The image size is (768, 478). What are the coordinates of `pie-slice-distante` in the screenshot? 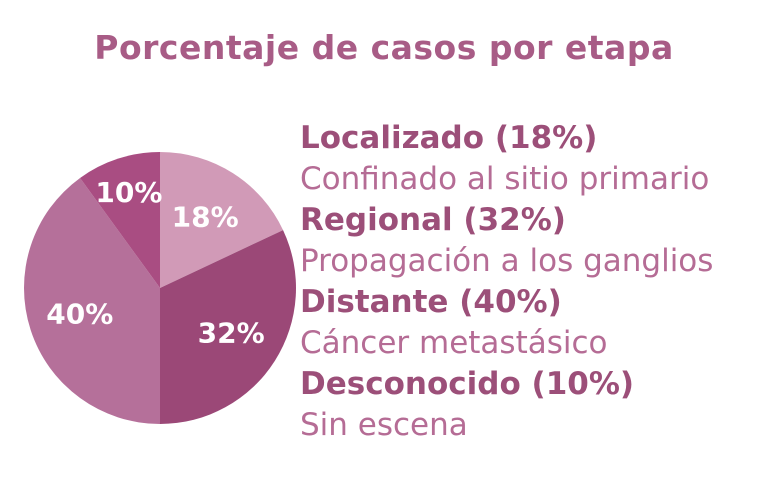 It's located at (91, 300).